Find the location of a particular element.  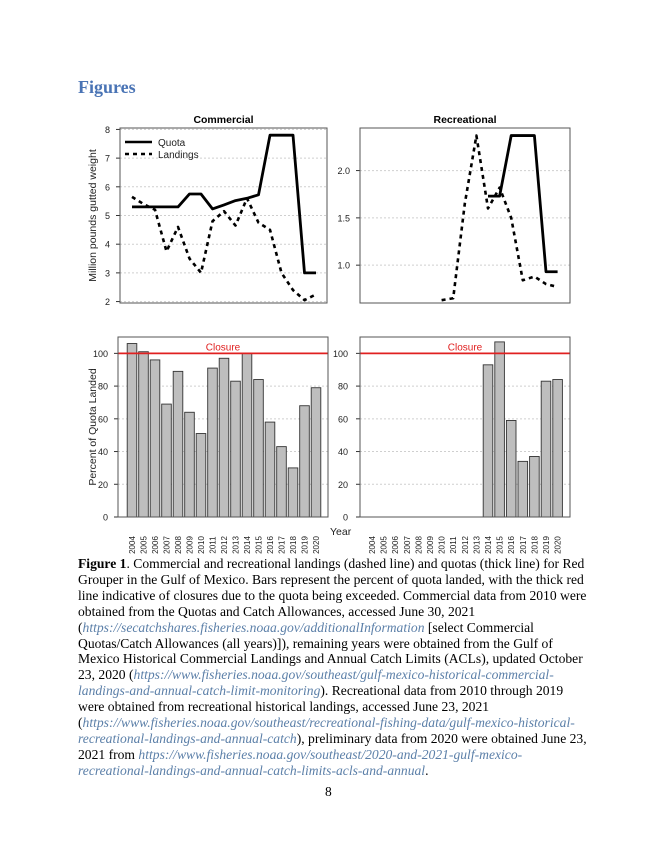

bar-2017 is located at coordinates (281, 482).